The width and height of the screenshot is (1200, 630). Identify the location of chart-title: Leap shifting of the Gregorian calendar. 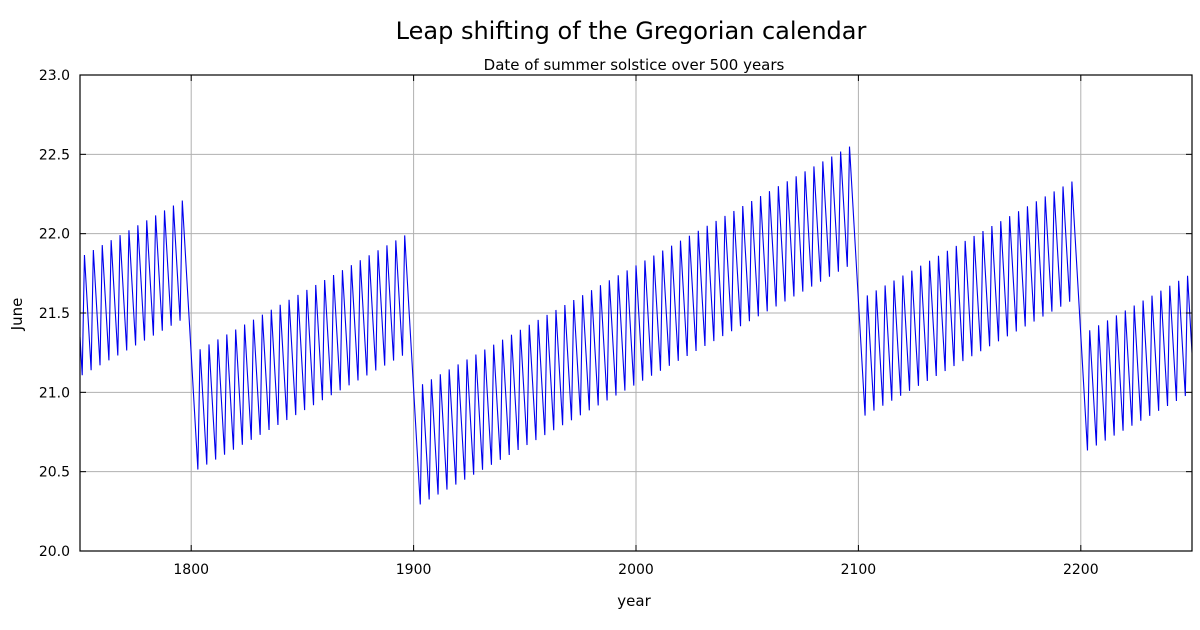
(631, 31).